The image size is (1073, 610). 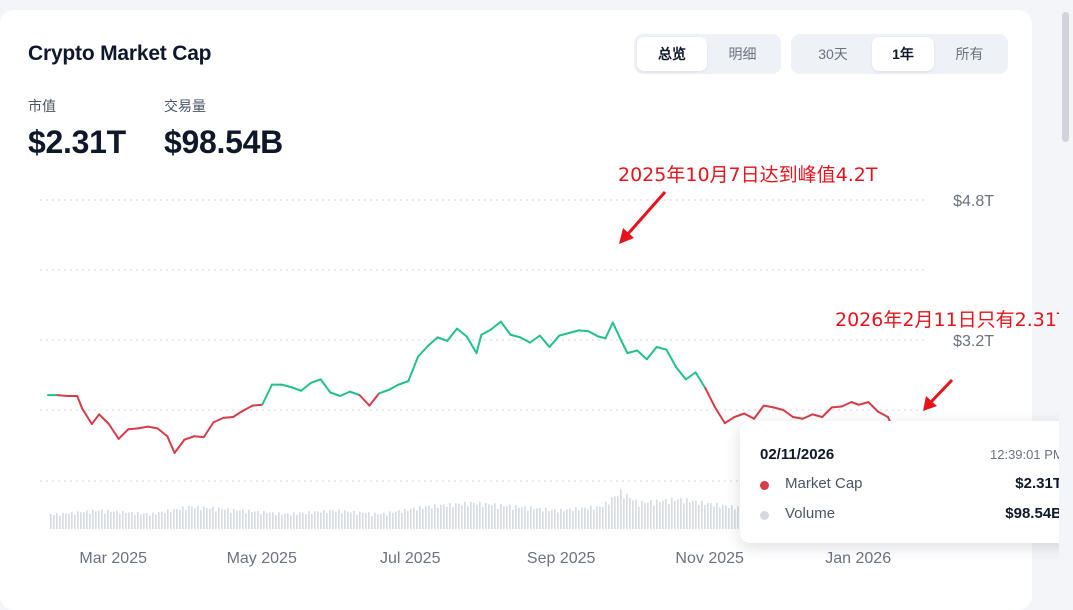 What do you see at coordinates (709, 558) in the screenshot?
I see `x-tick-label: Nov 2025` at bounding box center [709, 558].